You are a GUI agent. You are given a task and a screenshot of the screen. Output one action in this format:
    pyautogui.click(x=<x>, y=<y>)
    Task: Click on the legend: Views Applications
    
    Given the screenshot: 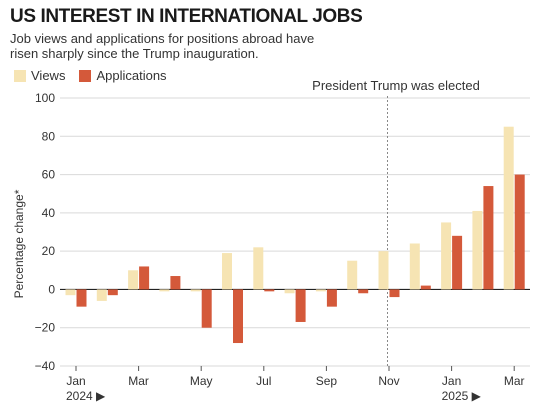 What is the action you would take?
    pyautogui.click(x=97, y=75)
    